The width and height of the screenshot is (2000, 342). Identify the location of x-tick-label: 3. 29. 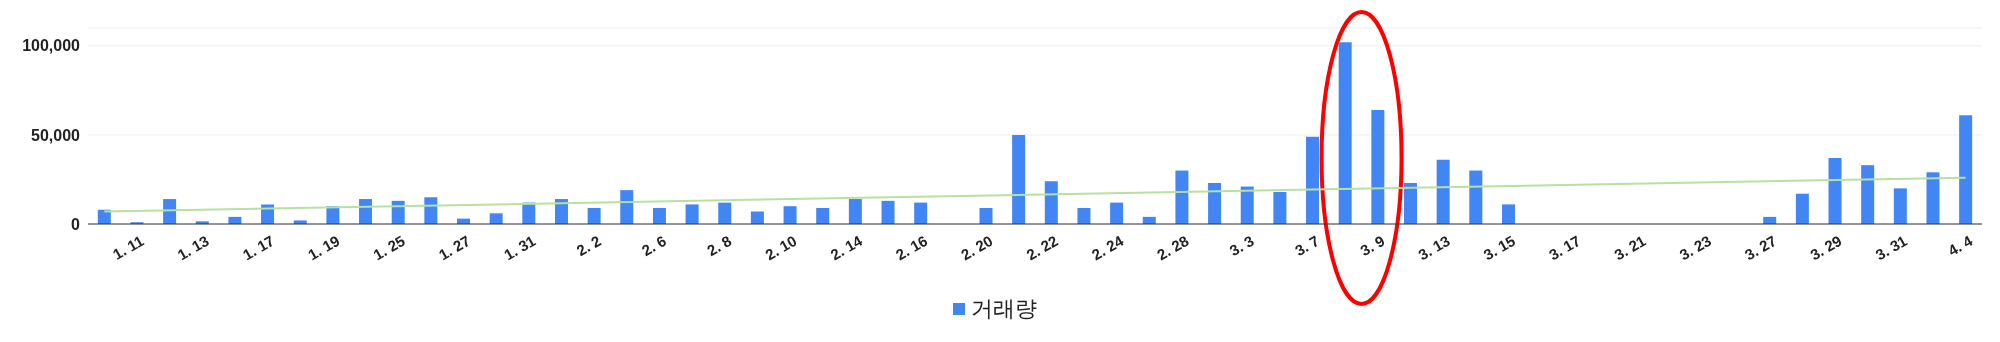
(1826, 247).